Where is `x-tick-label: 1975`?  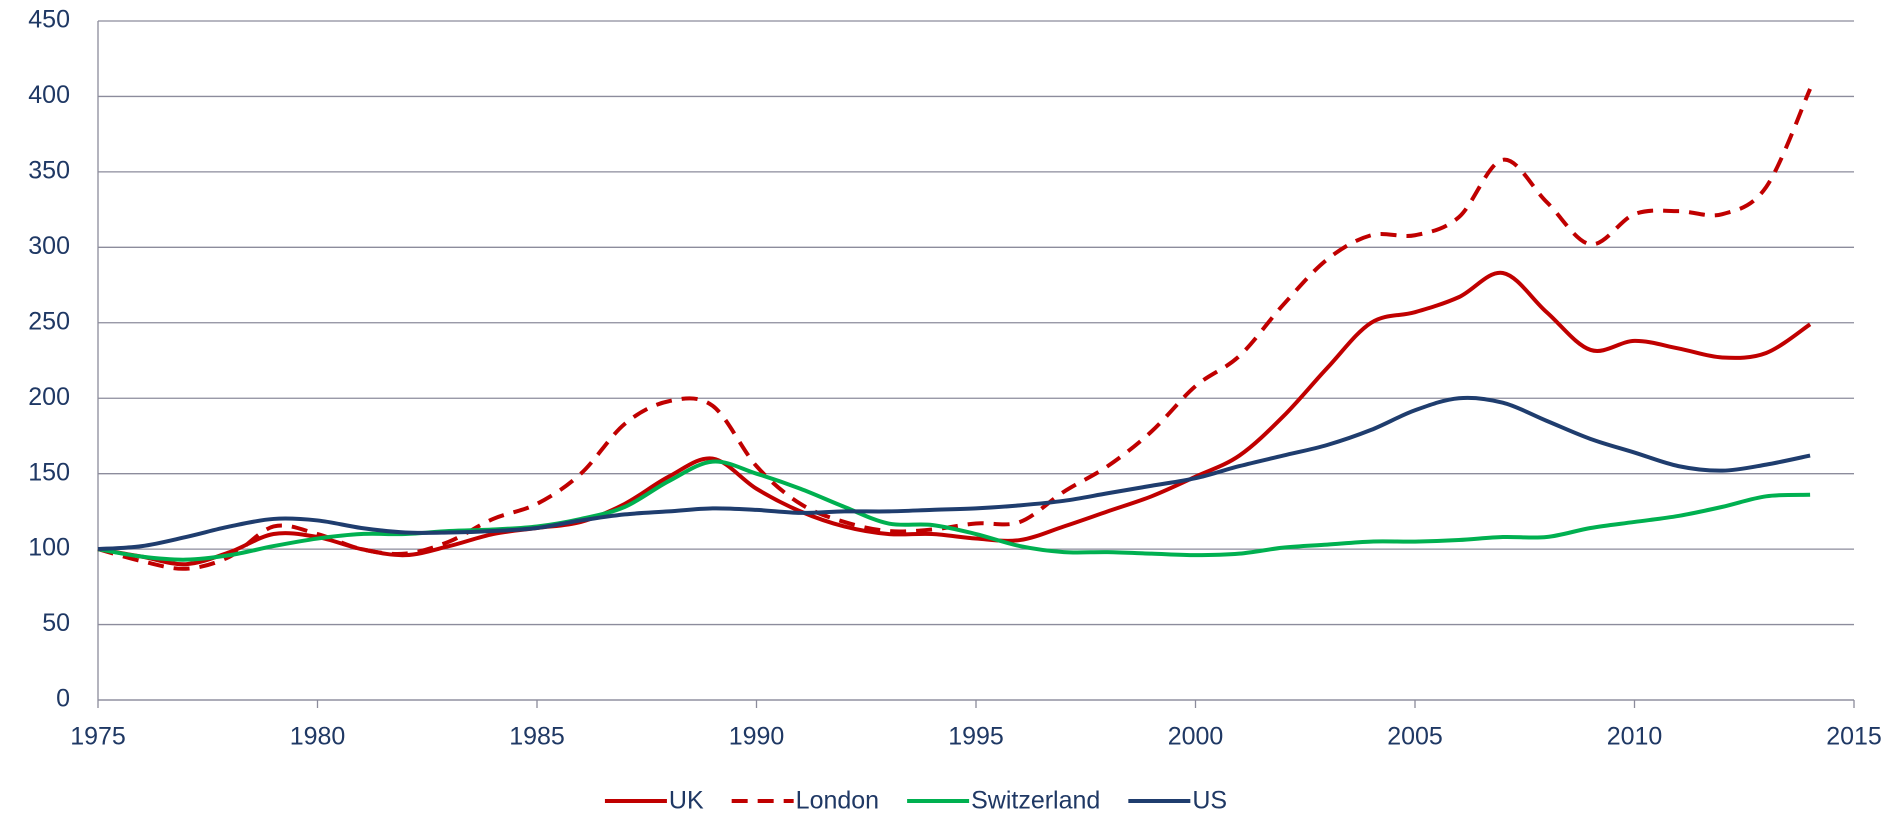
x-tick-label: 1975 is located at coordinates (98, 737).